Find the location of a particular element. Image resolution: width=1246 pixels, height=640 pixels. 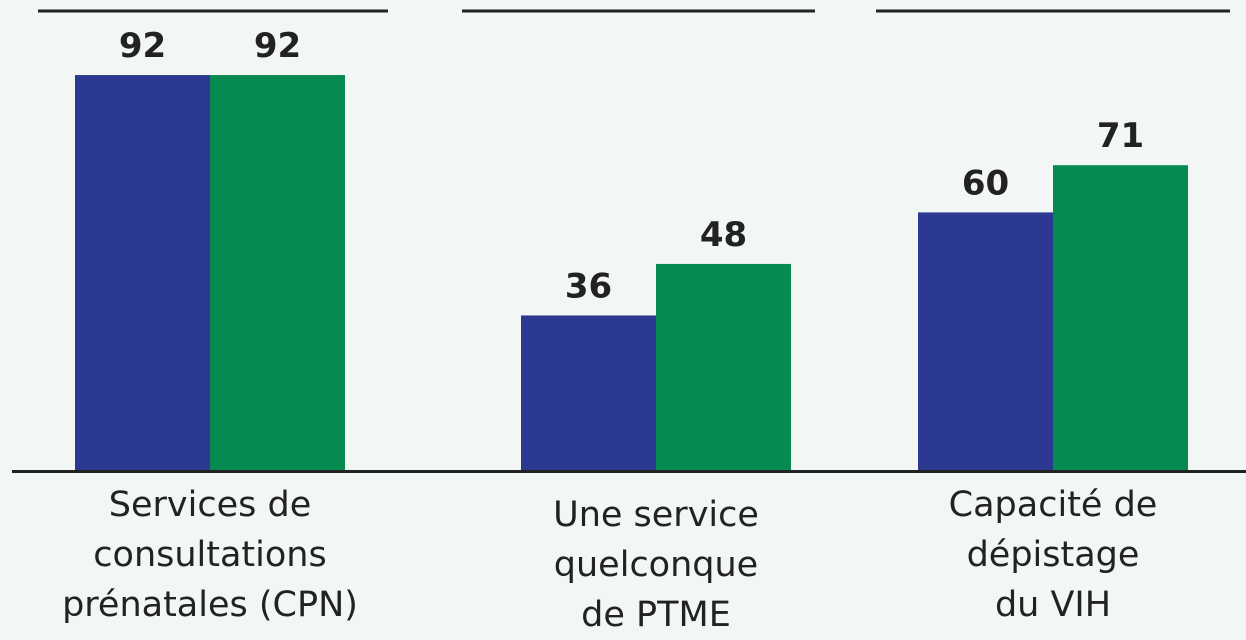

x-tick-label: Capacité de dépistage du VIH is located at coordinates (1053, 555).